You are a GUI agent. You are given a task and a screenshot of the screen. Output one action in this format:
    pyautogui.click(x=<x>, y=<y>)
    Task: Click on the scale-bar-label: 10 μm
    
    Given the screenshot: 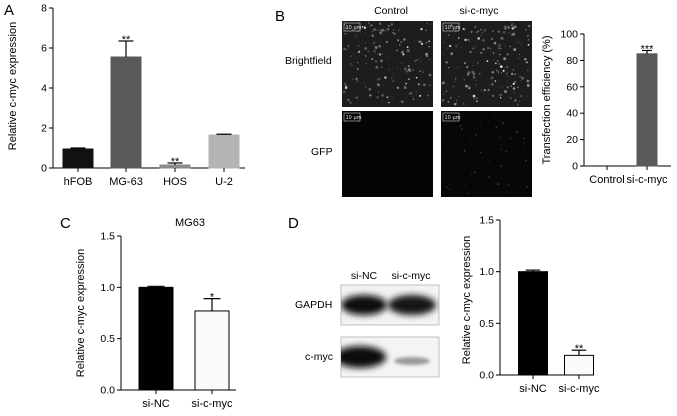 What is the action you would take?
    pyautogui.click(x=354, y=118)
    